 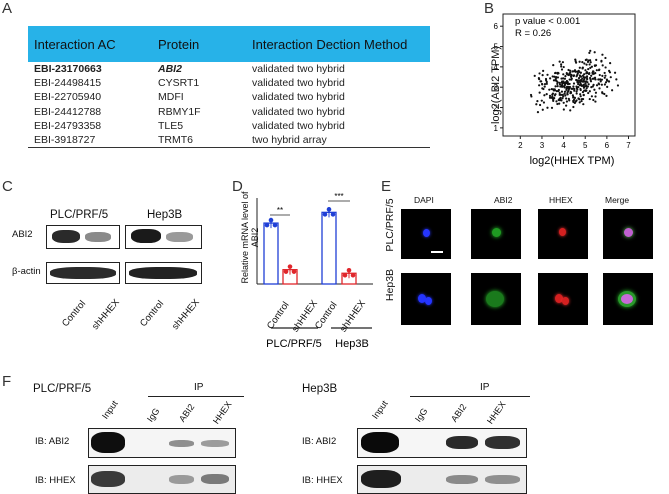 I want to click on scatter-x-tick-label: 7, so click(x=628, y=145).